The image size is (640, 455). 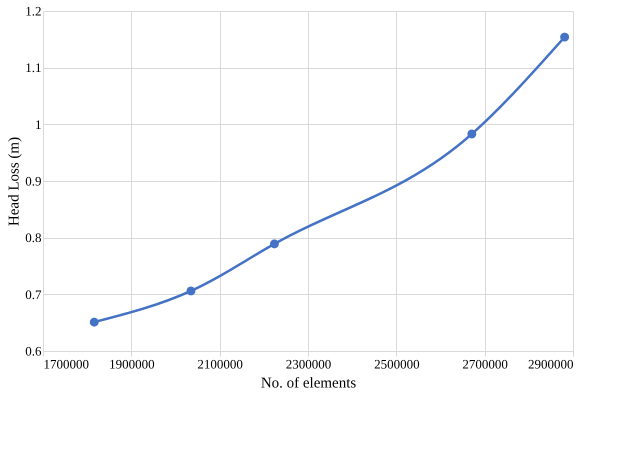 I want to click on y-tick-label: 1.1, so click(x=33, y=68).